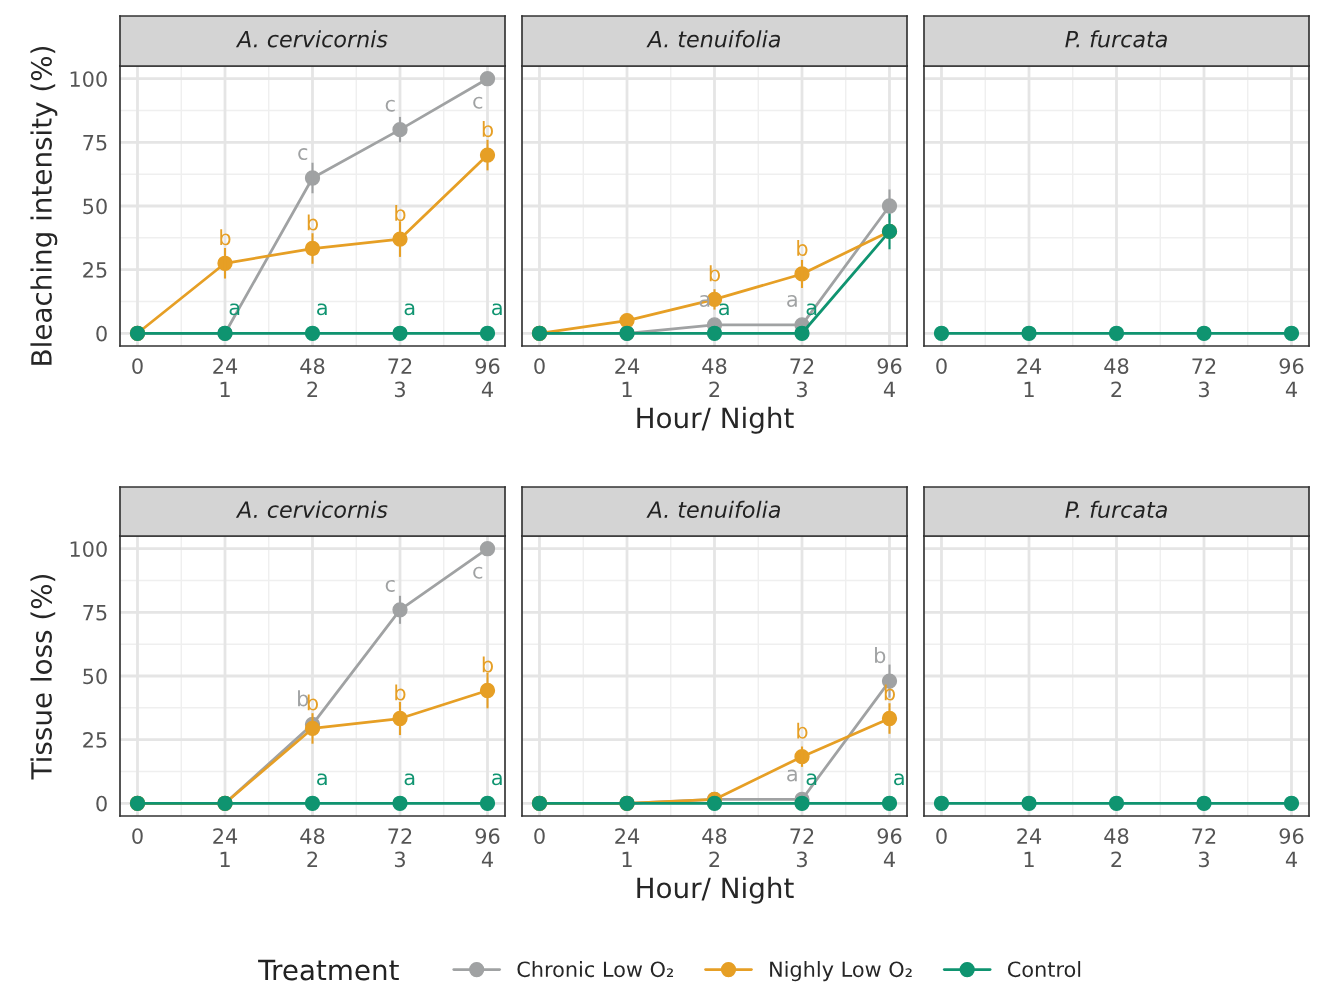  I want to click on y-axis-title: Tissue loss (%), so click(43, 677).